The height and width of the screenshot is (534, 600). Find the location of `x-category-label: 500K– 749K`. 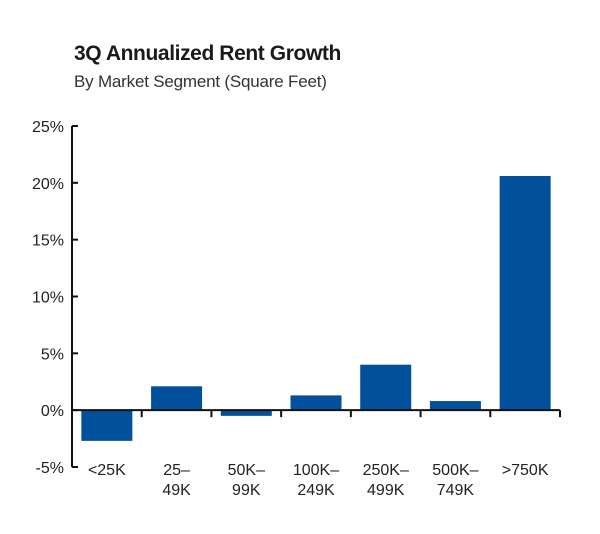

x-category-label: 500K– 749K is located at coordinates (455, 480).